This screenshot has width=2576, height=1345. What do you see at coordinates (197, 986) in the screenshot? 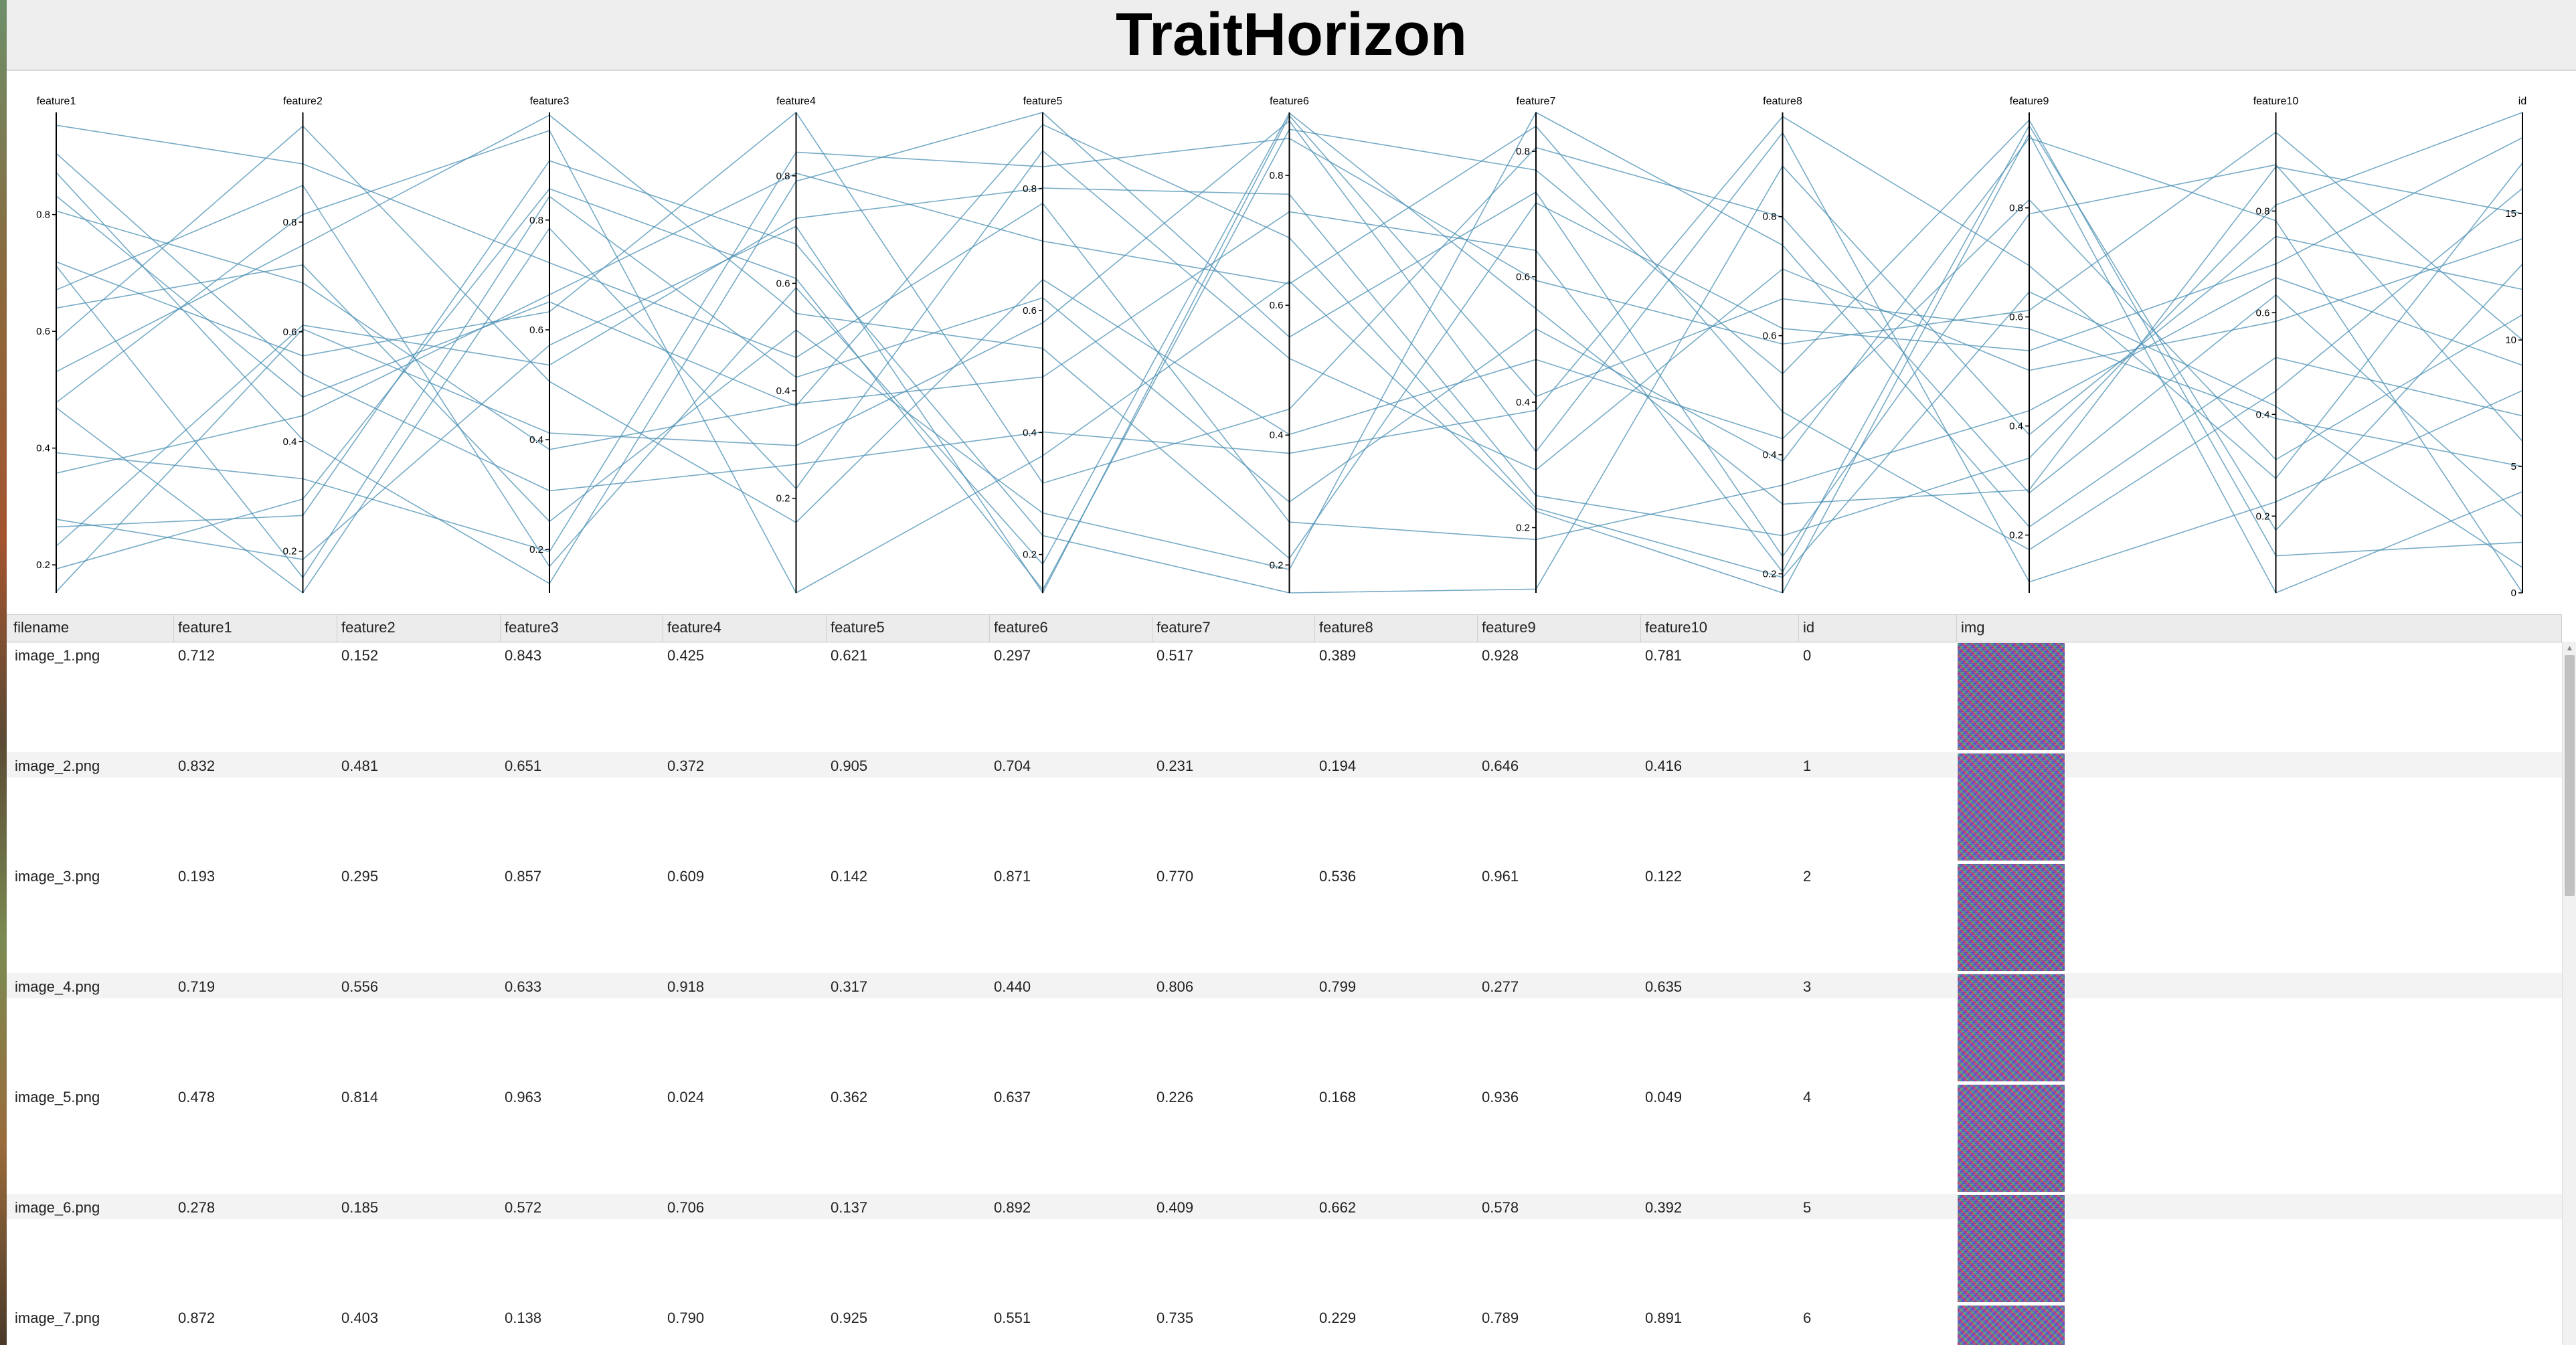
I see `cell-feature1: 0.719` at bounding box center [197, 986].